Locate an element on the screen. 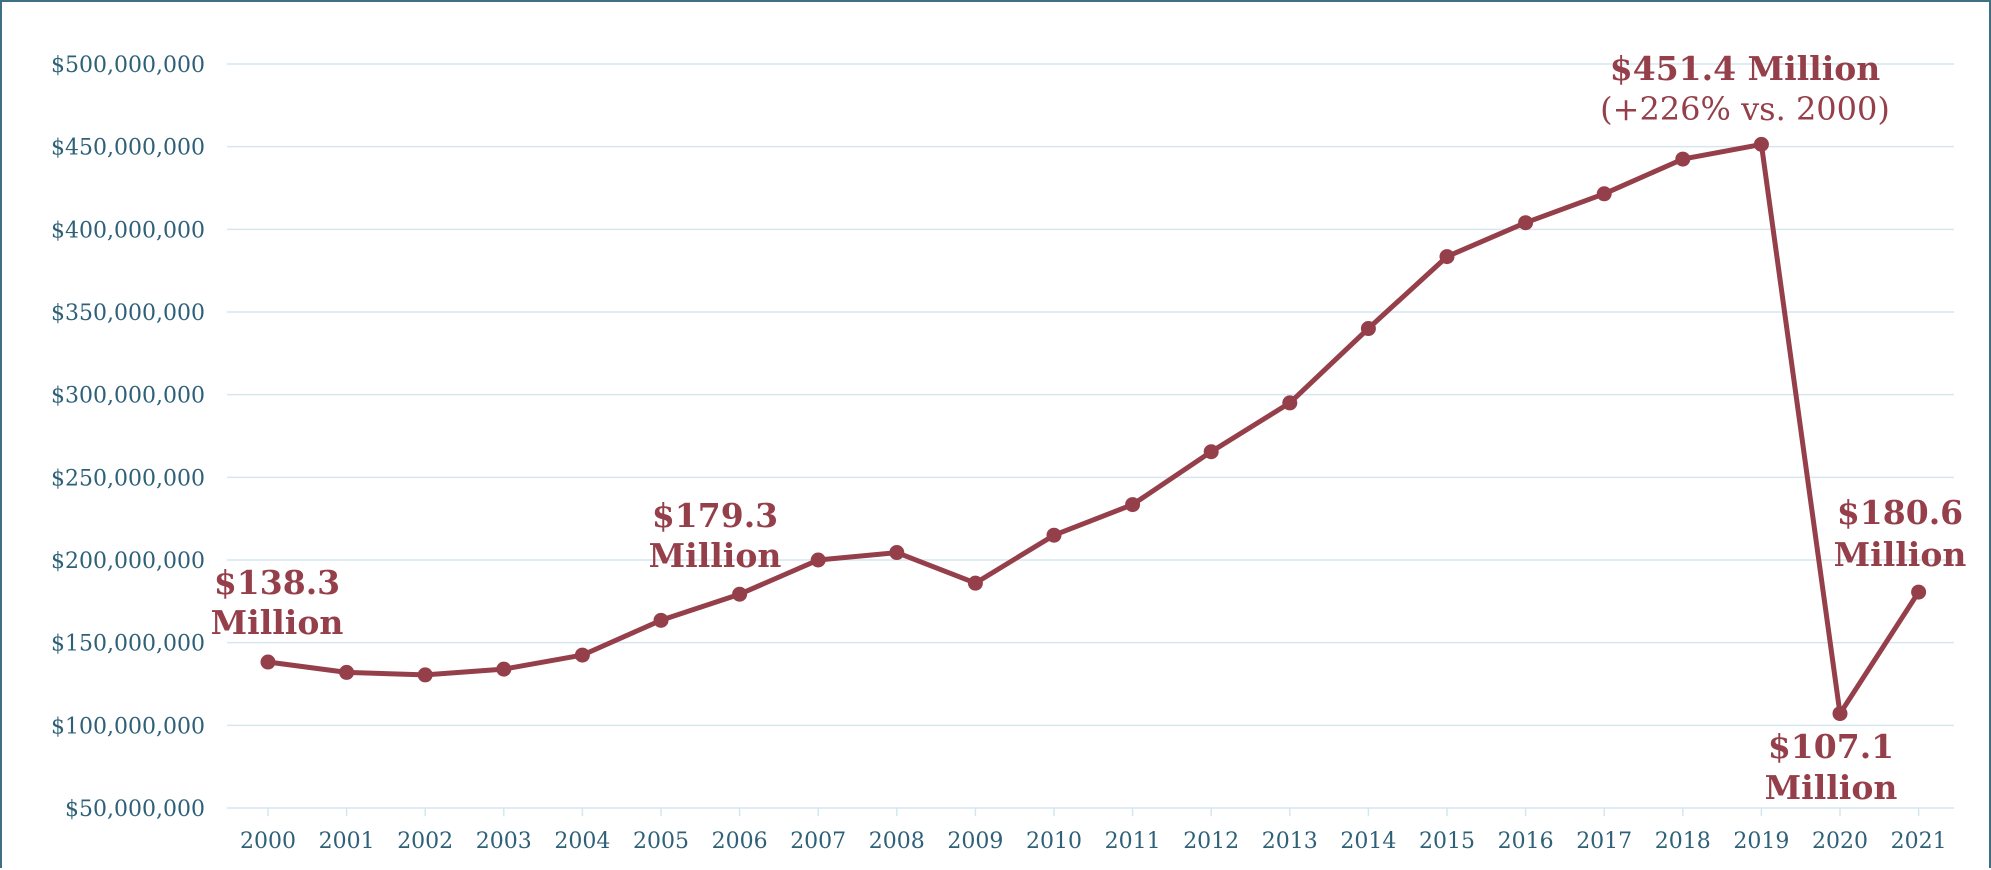 The height and width of the screenshot is (870, 1991). y-tick-label: $350,000,000 is located at coordinates (128, 313).